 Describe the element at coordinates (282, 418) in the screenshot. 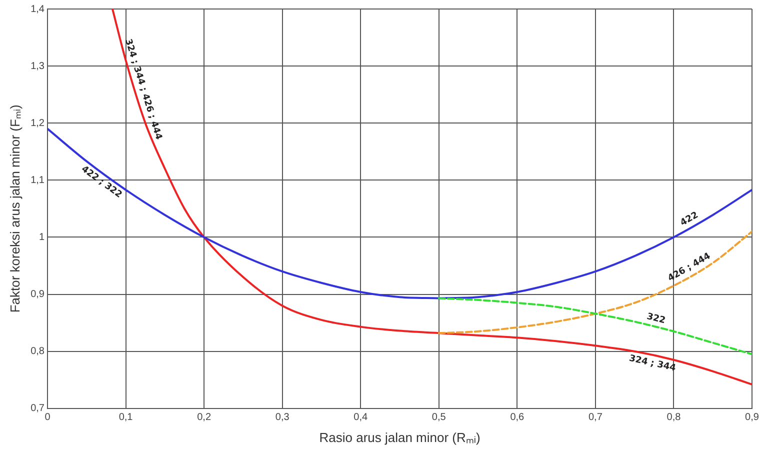

I see `x-tick-label: 0,3` at that location.